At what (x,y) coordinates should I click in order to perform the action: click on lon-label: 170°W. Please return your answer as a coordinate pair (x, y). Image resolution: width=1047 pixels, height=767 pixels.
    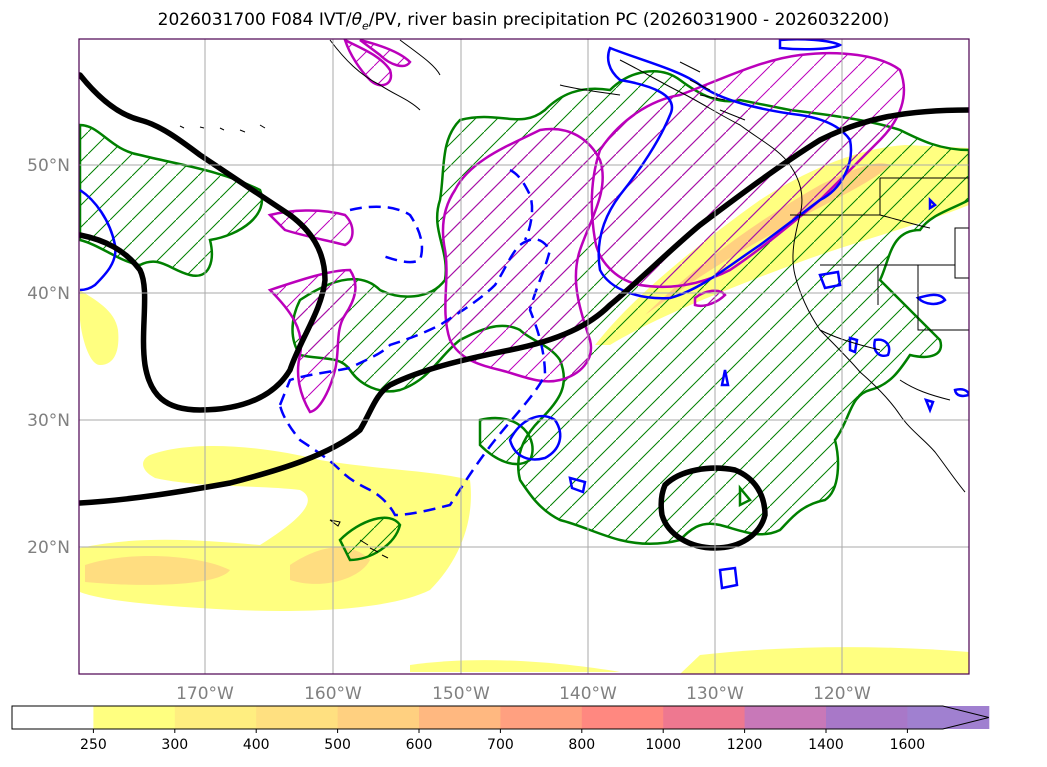
    Looking at the image, I should click on (205, 694).